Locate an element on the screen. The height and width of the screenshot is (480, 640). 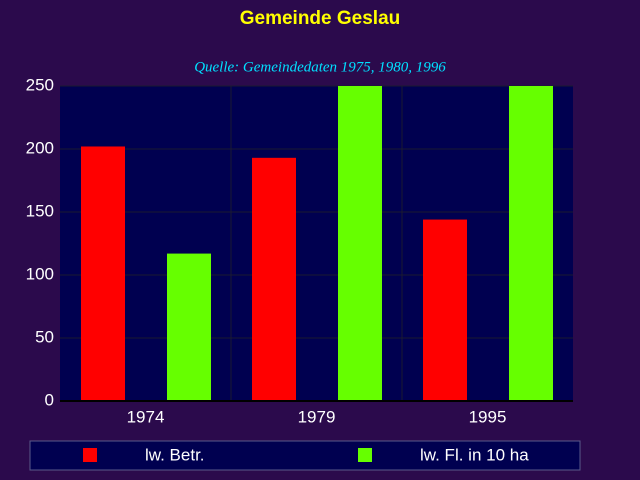
x-tick-label: 1979 is located at coordinates (317, 416).